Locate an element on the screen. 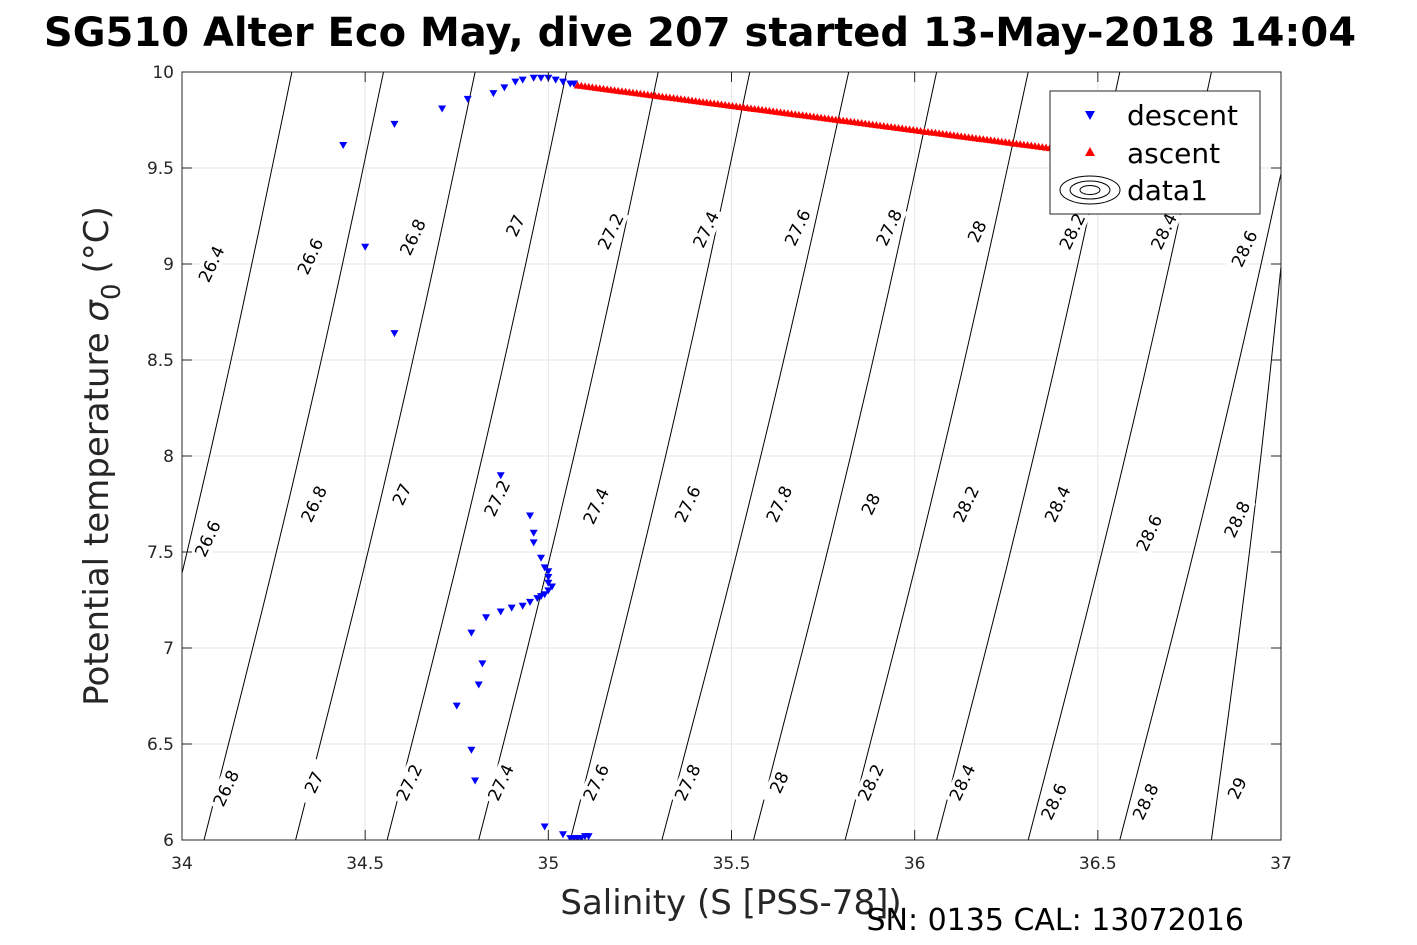 The image size is (1417, 945). y-tick-label: 9.5 is located at coordinates (160, 169).